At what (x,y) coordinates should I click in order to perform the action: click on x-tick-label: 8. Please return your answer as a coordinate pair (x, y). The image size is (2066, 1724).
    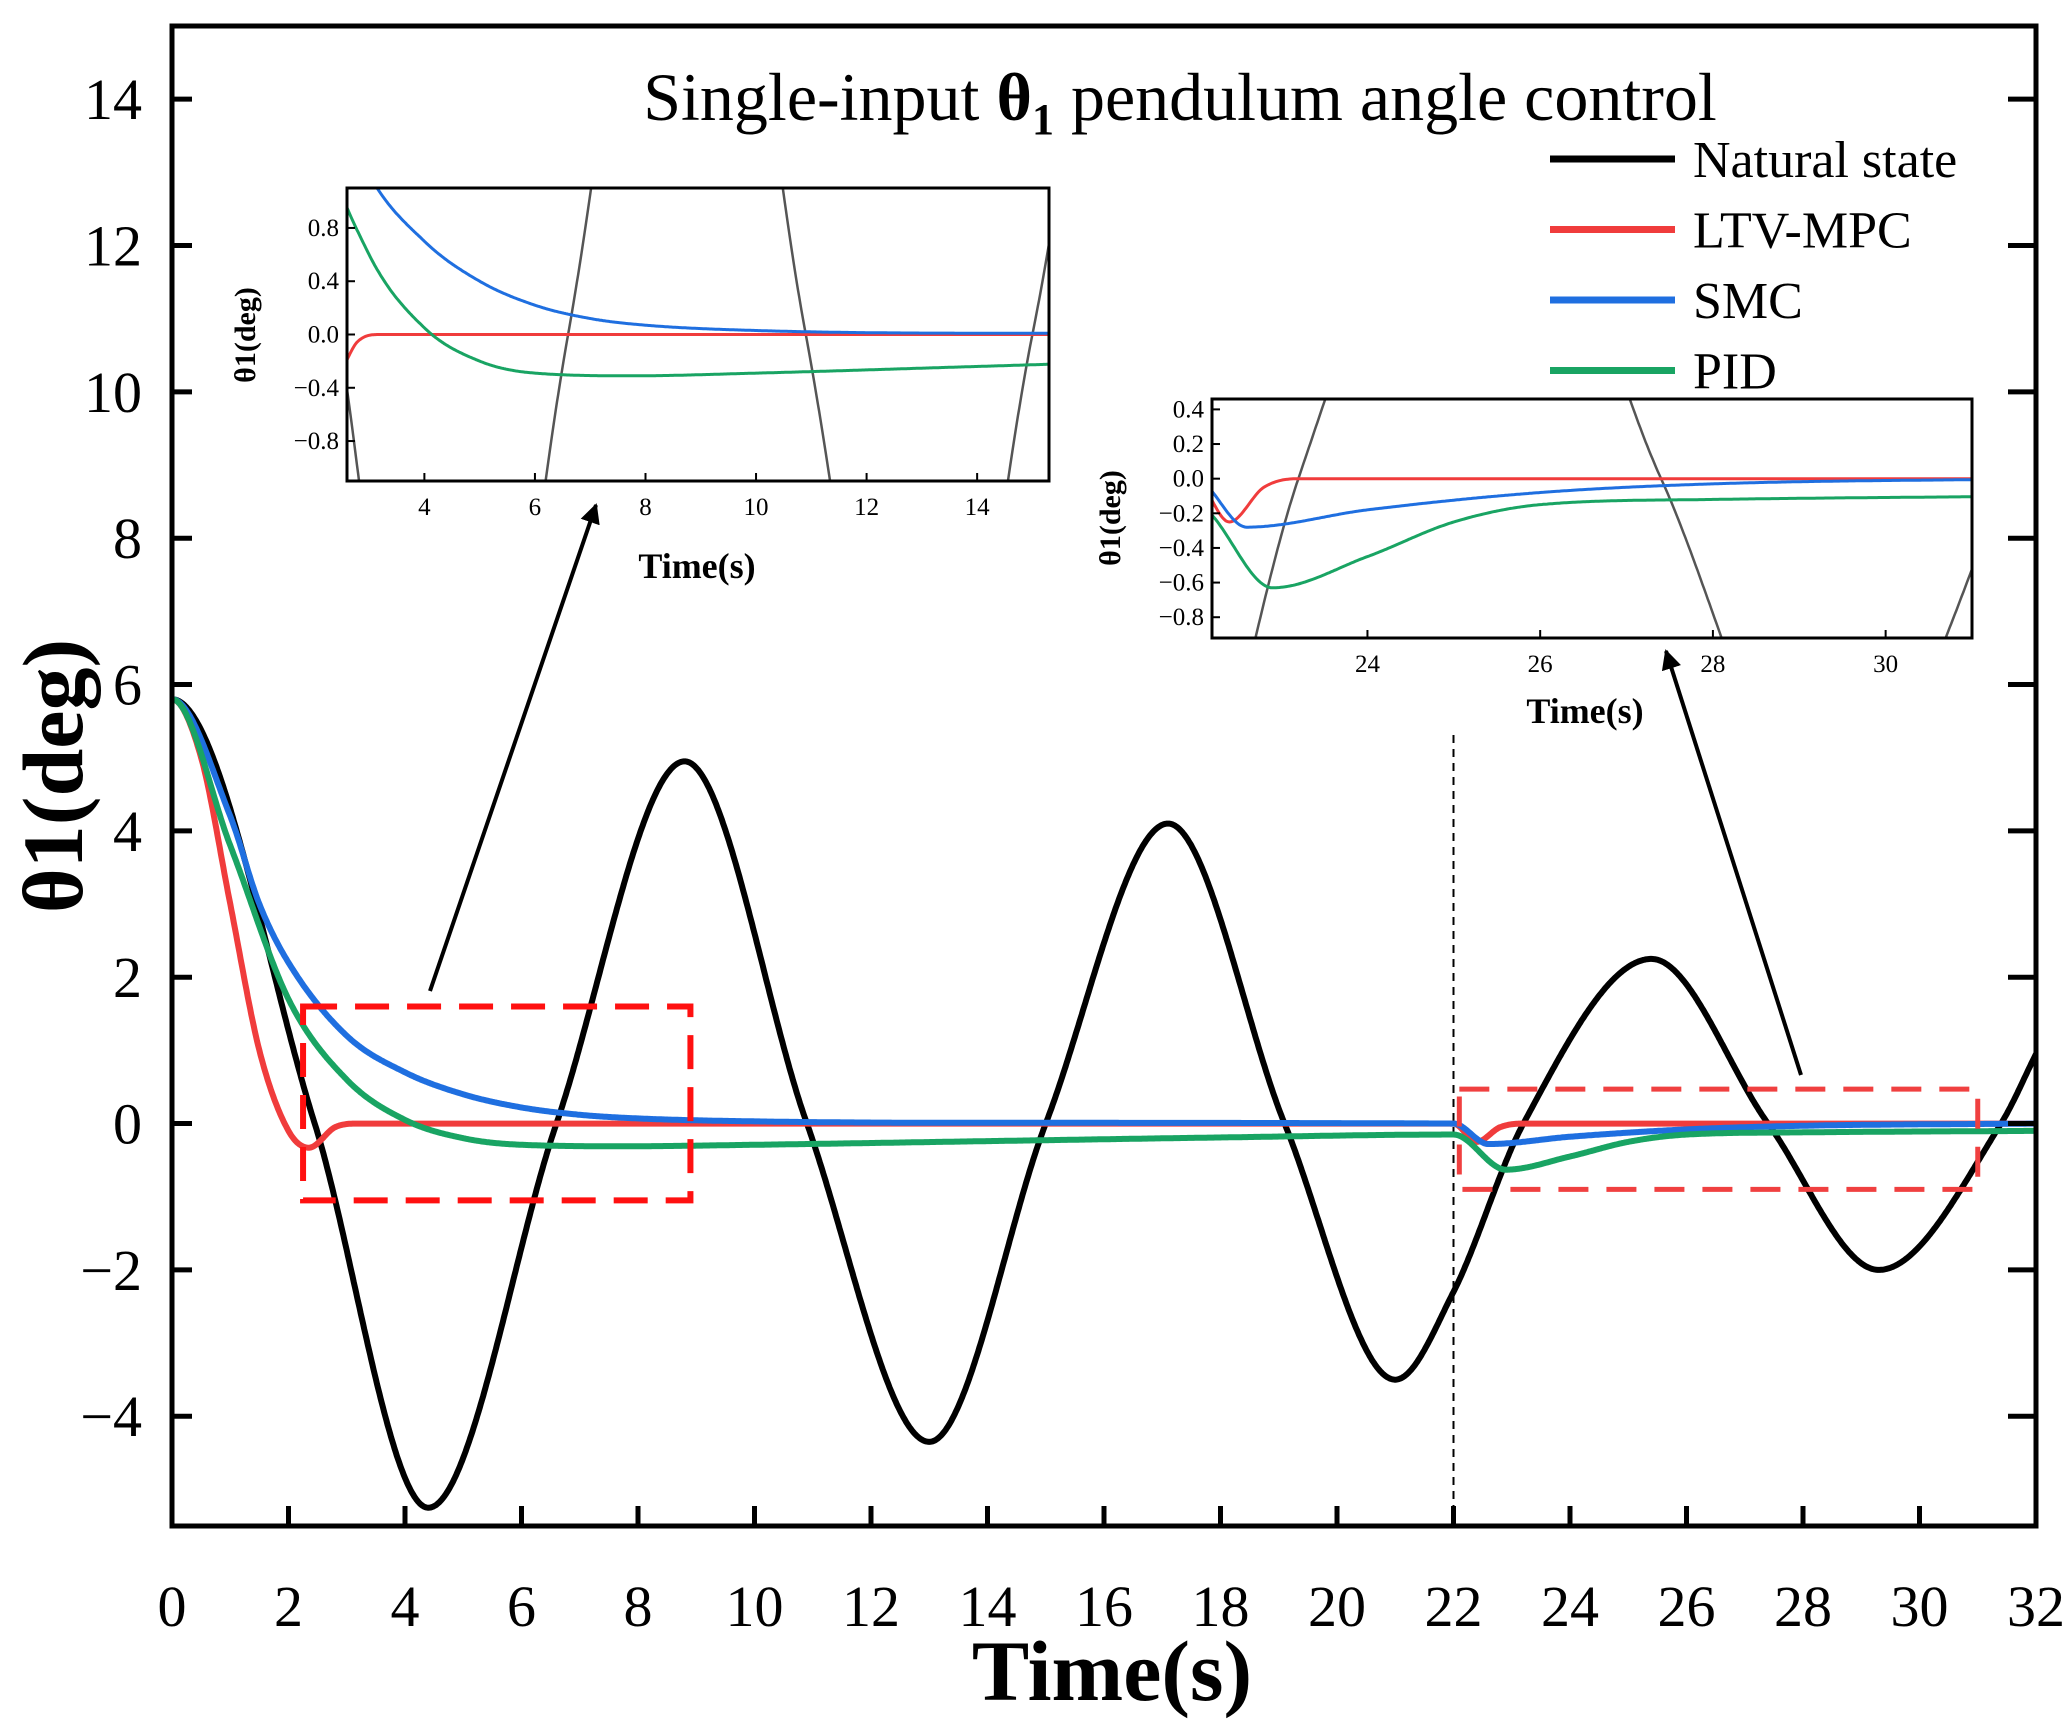
    Looking at the image, I should click on (638, 1606).